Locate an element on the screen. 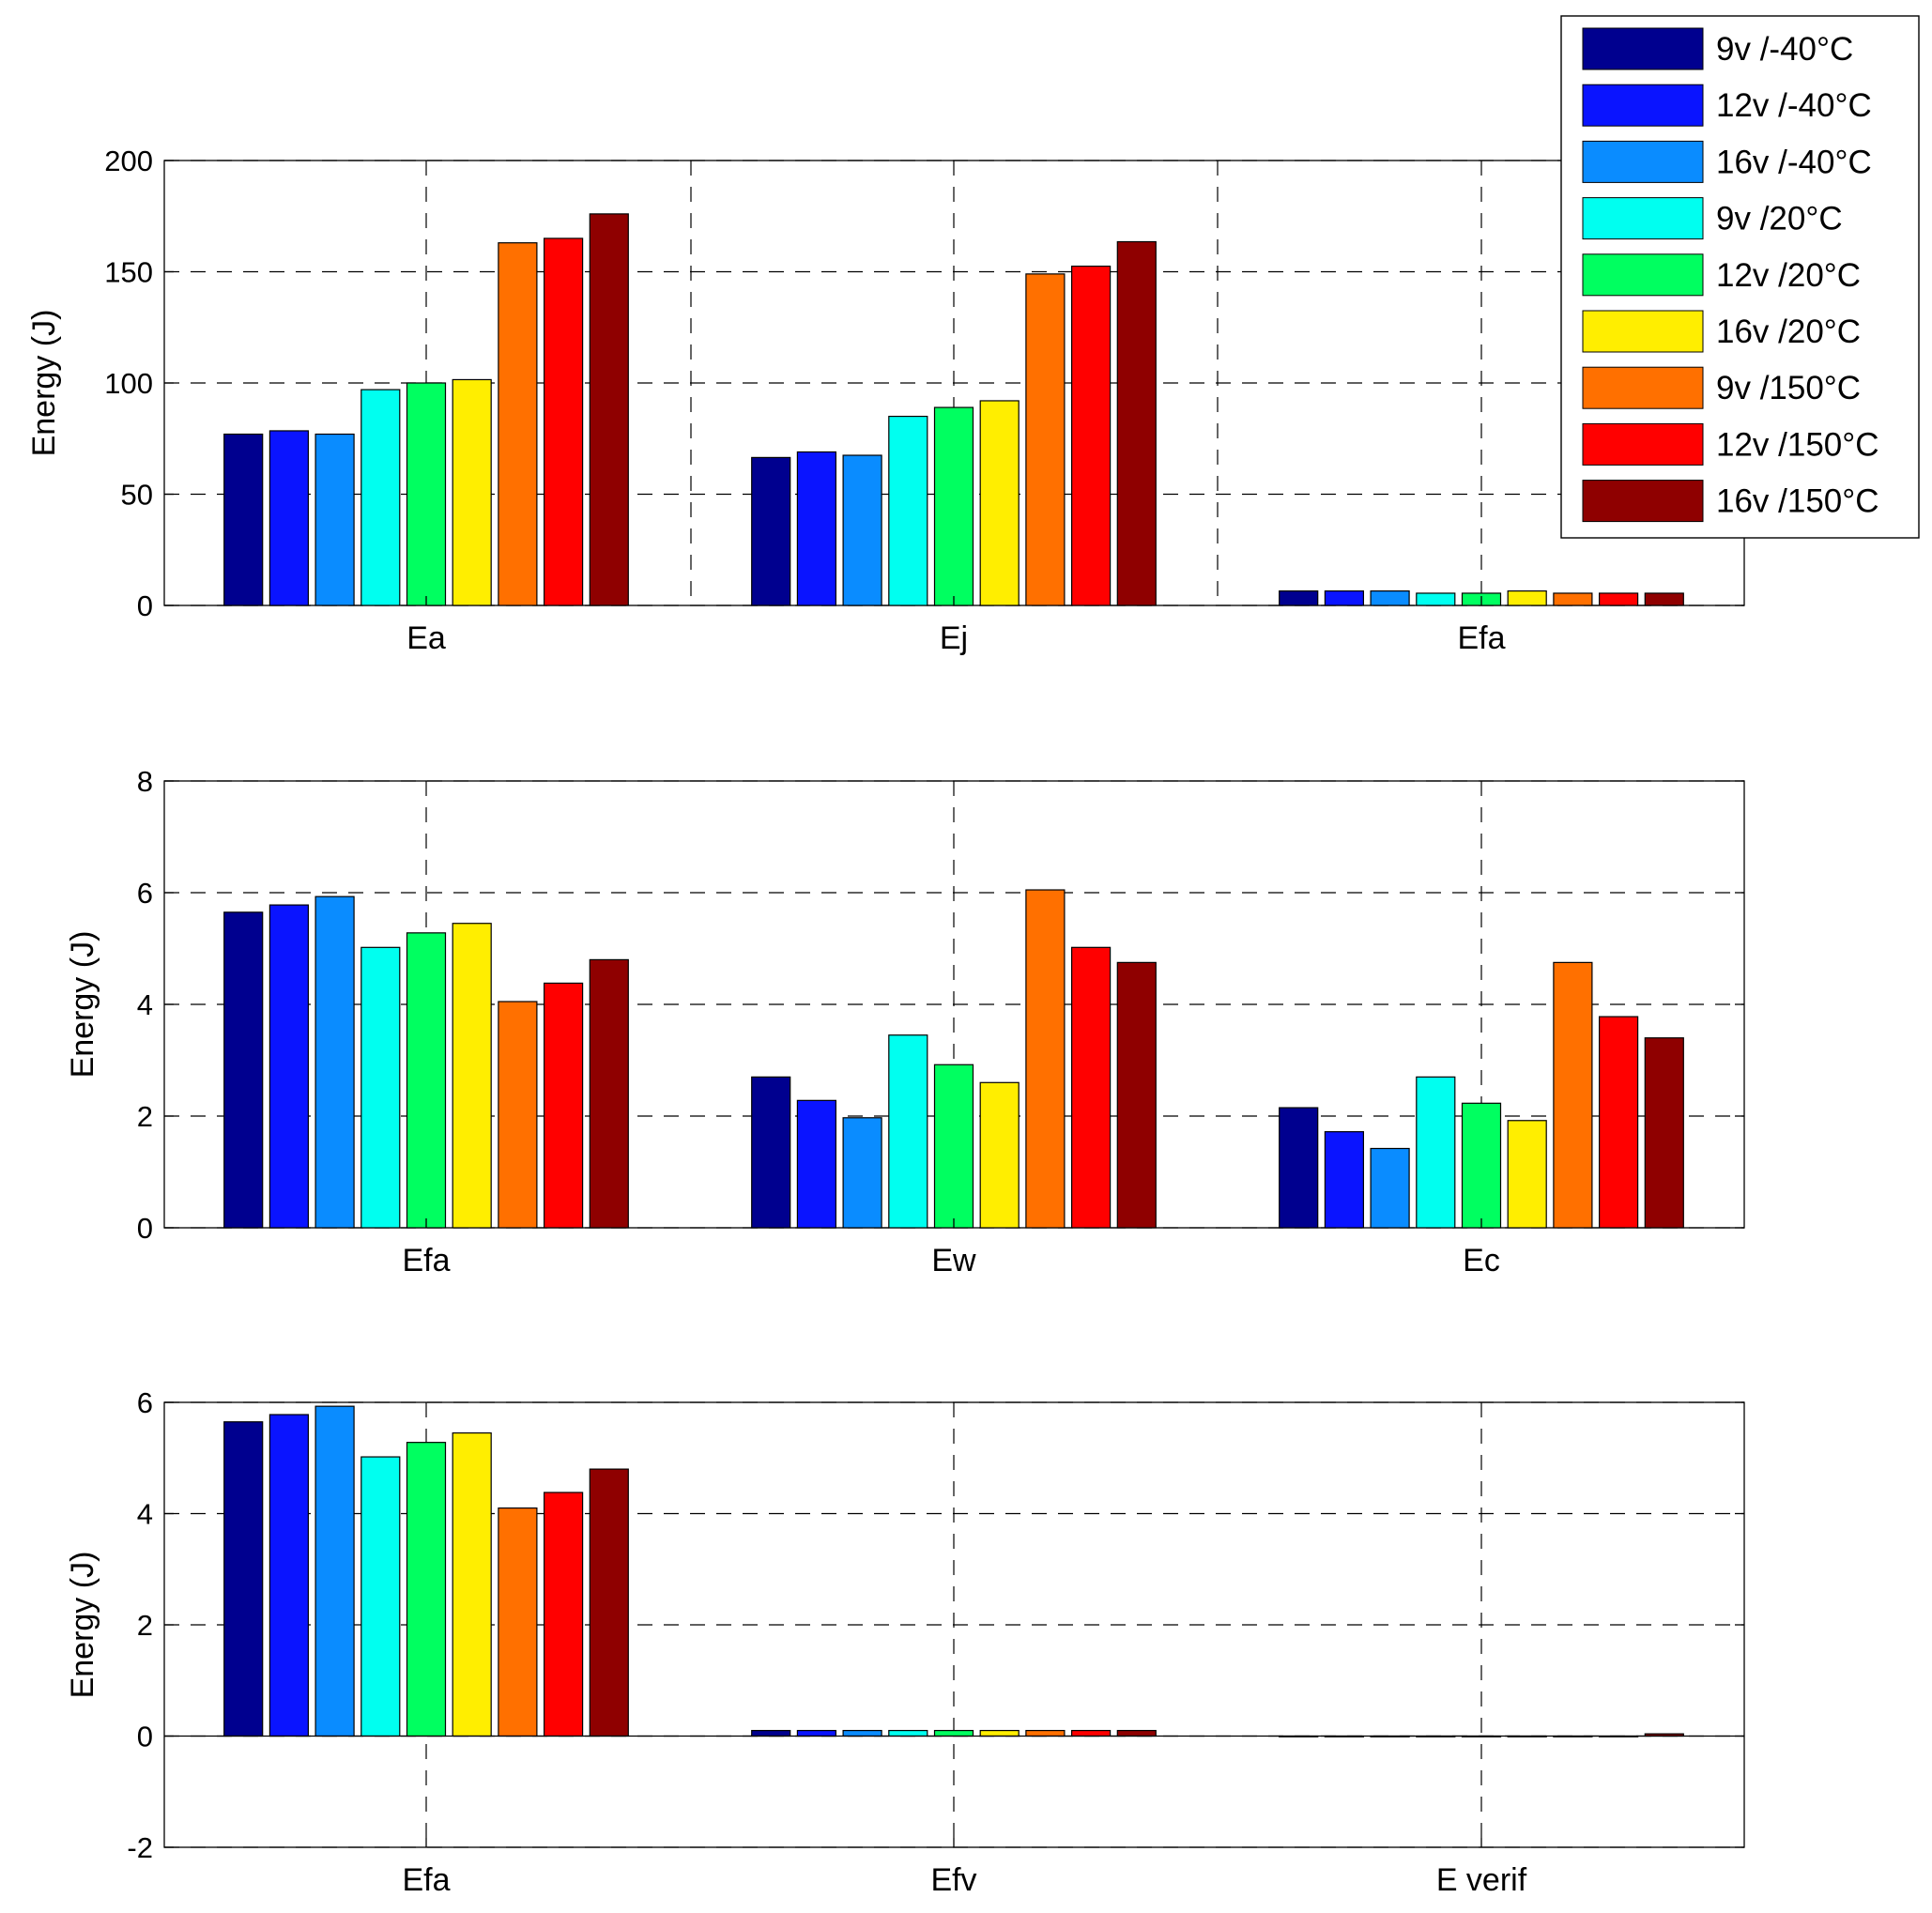 This screenshot has height=1913, width=1932. legend-label: 12v /150°C is located at coordinates (1797, 444).